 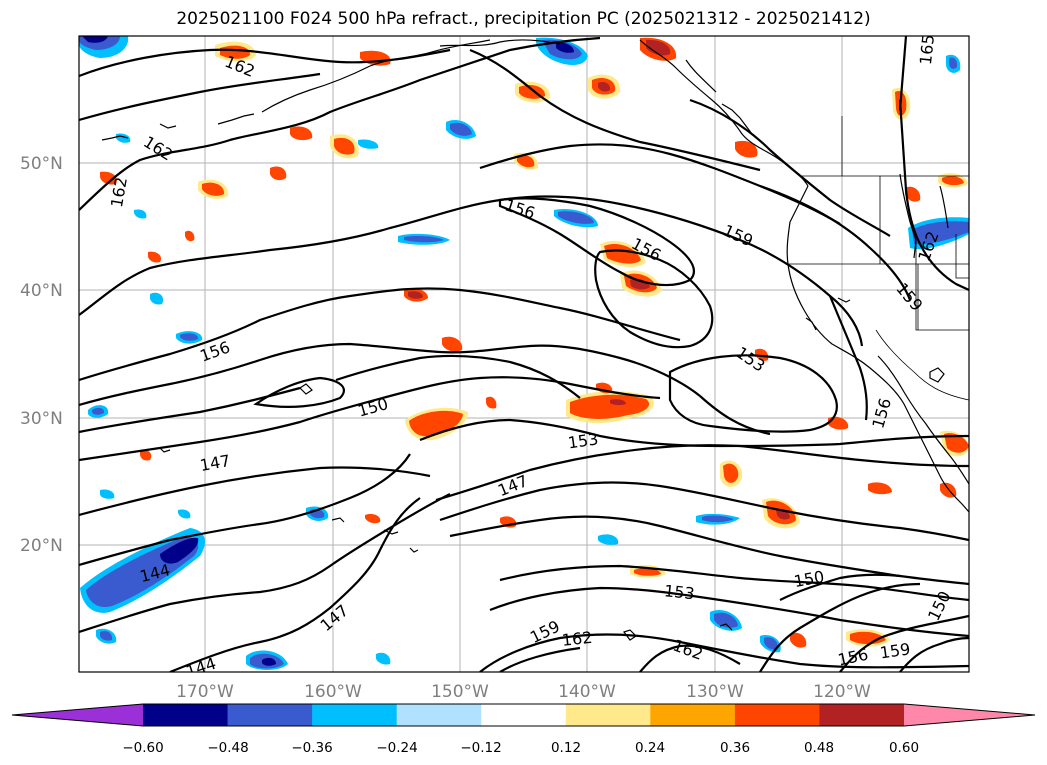 I want to click on lon-label: 170°W, so click(x=205, y=692).